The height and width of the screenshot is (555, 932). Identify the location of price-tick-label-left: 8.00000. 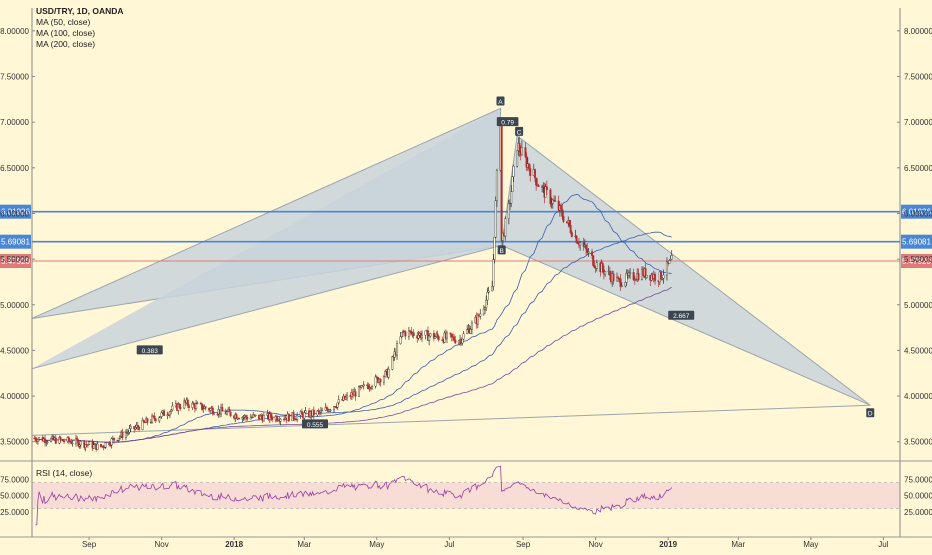
(14, 31).